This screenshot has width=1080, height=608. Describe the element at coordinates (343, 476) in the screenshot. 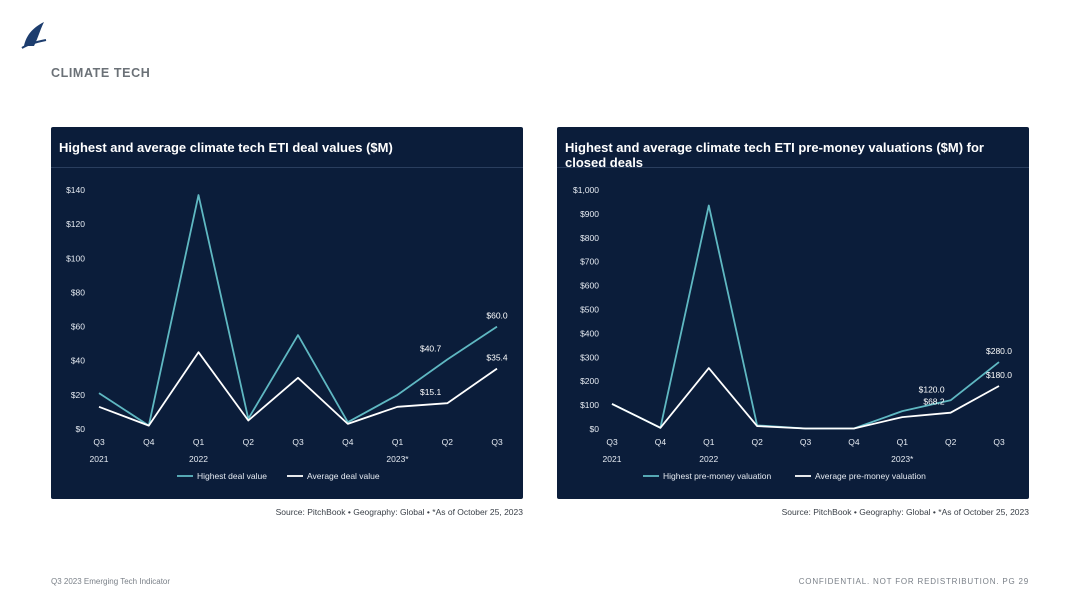

I see `legend-label: Average deal value` at that location.